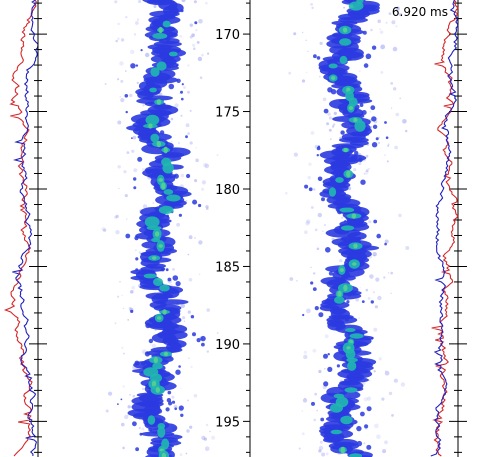  Describe the element at coordinates (420, 12) in the screenshot. I see `time-readout: 6.920 ms` at that location.